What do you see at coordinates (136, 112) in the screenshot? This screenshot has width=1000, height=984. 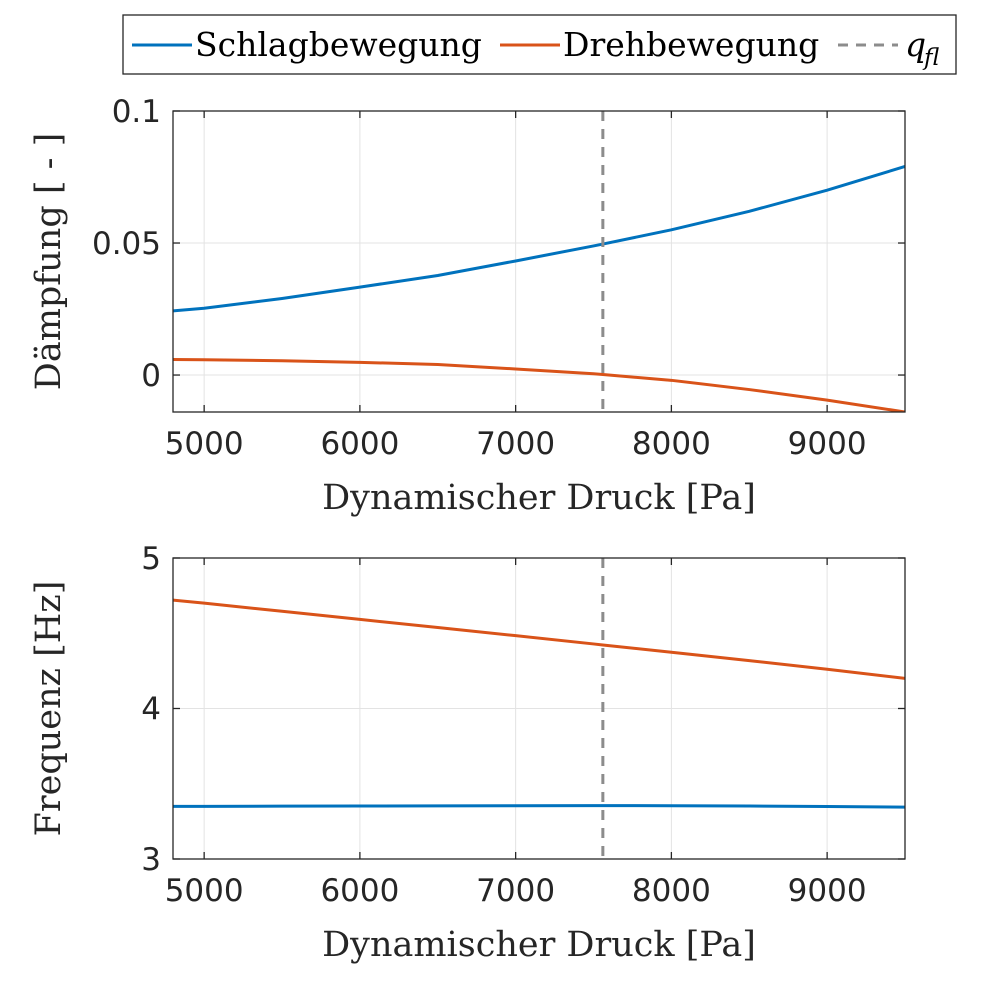 I see `y-tick-label: 0.1` at bounding box center [136, 112].